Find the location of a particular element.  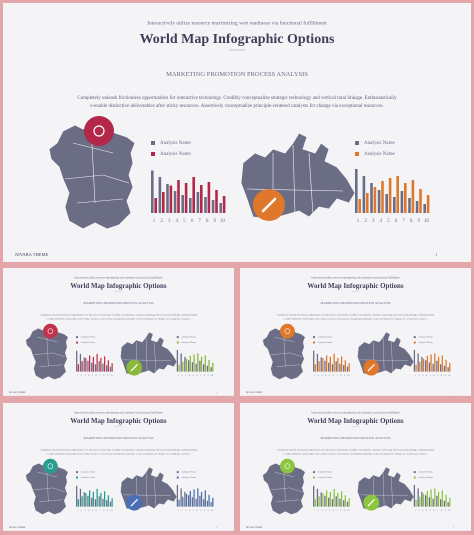

x-tick-label: 8 is located at coordinates (442, 510).